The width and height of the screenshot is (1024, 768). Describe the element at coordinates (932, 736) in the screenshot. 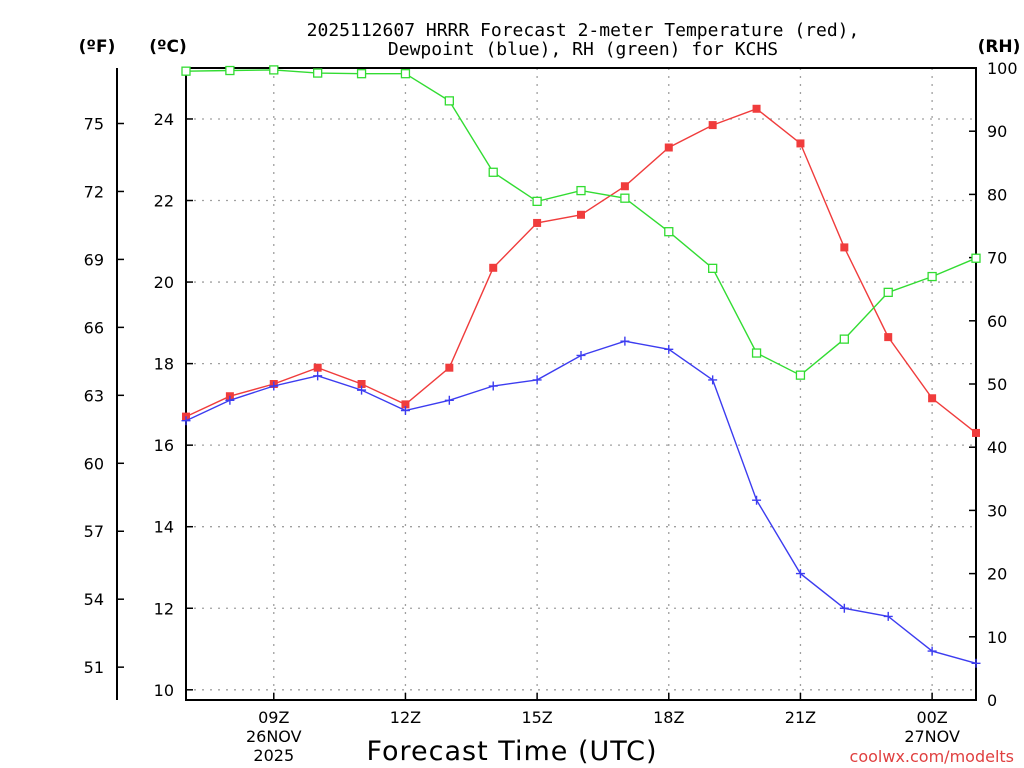

I see `x-date-label: 27NOV` at that location.